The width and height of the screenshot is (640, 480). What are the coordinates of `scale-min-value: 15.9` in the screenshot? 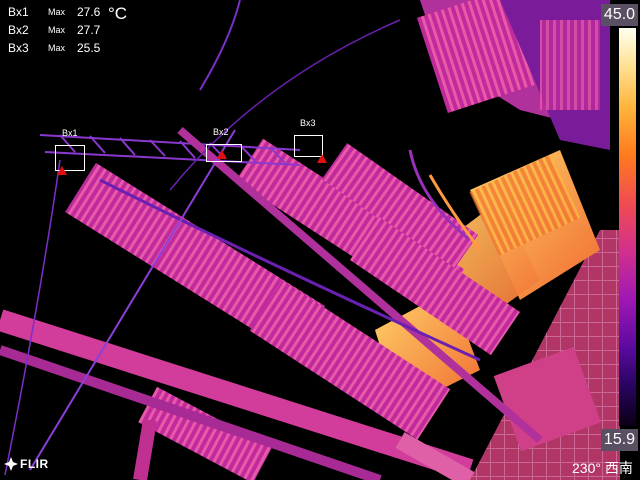 It's located at (619, 440).